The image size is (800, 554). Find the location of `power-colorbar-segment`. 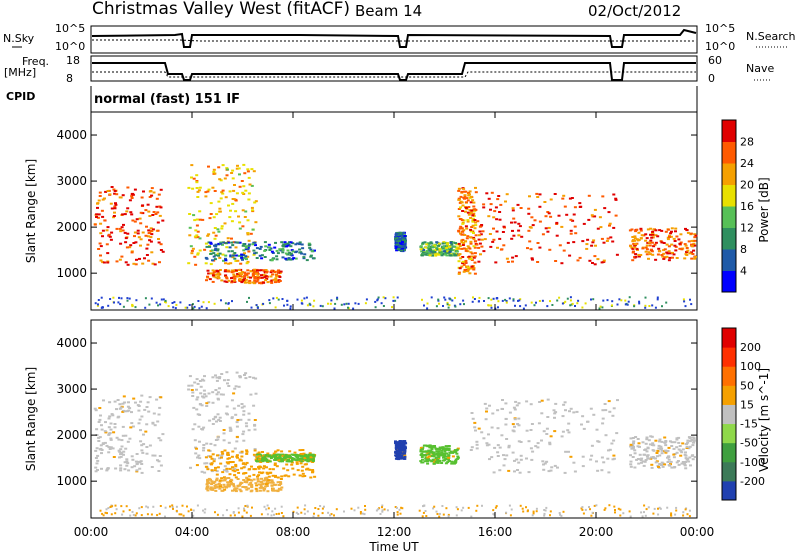

power-colorbar-segment is located at coordinates (729, 195).